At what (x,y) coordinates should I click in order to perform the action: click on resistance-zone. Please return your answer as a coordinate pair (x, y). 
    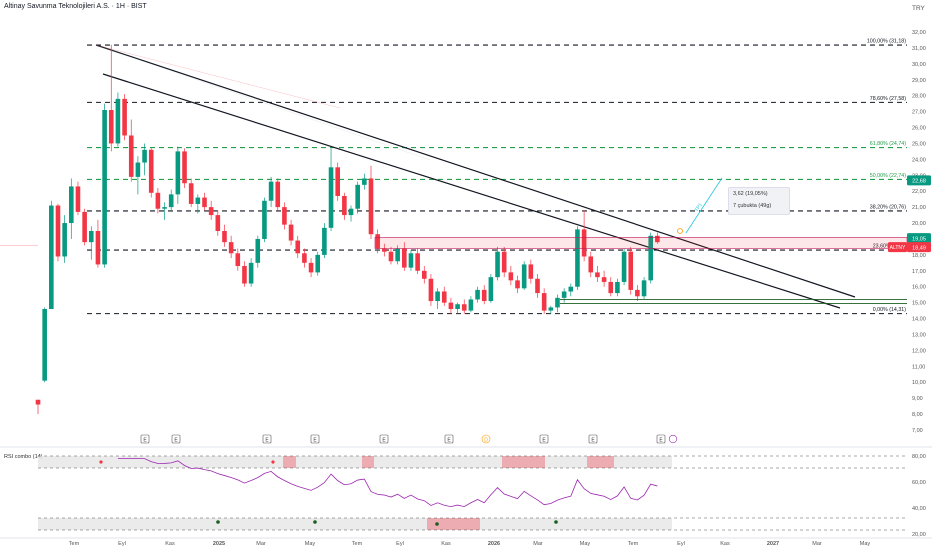
    Looking at the image, I should click on (641, 243).